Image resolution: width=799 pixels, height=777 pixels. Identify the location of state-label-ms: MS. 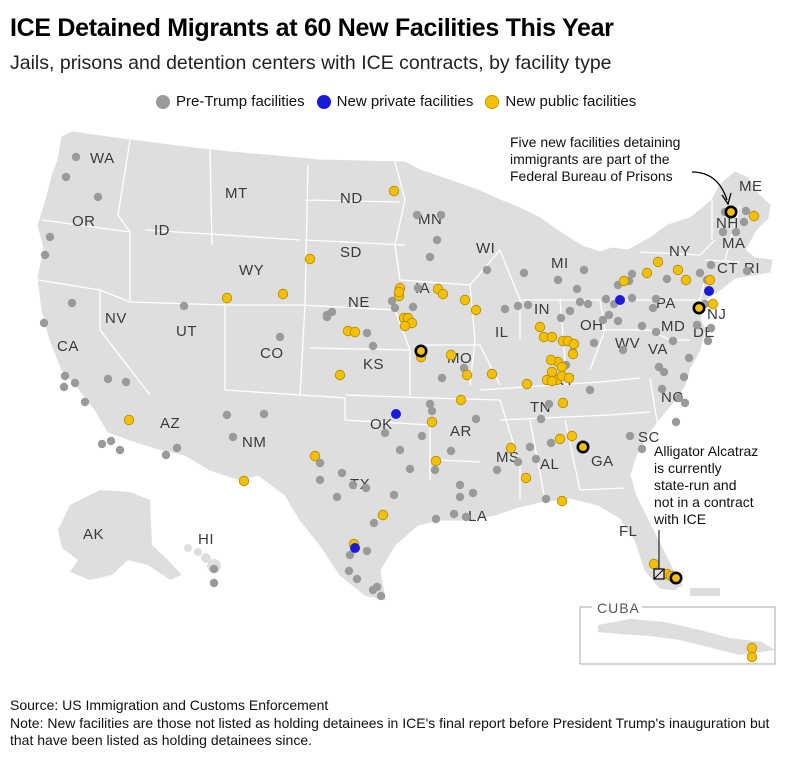
(508, 457).